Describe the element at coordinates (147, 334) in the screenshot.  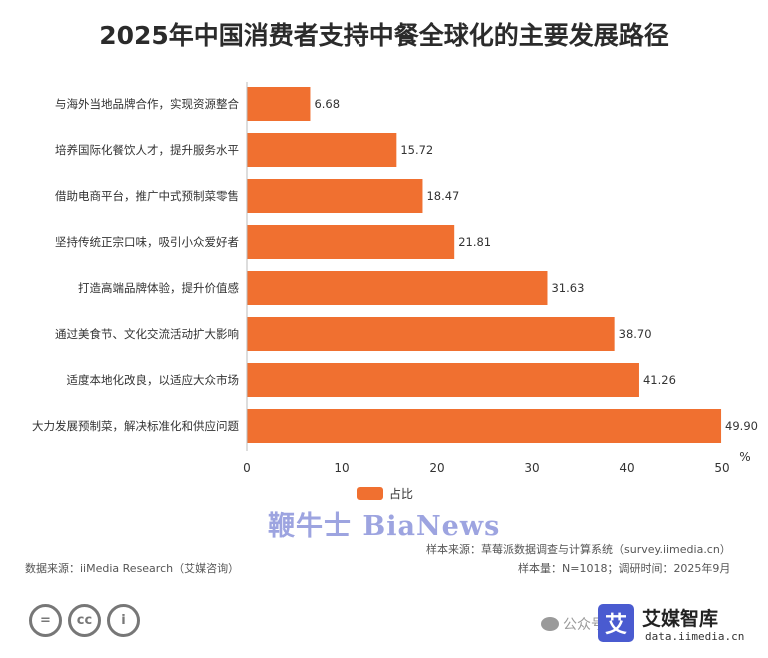
I see `category-label: 通过美食节、文化交流活动扩大影响` at that location.